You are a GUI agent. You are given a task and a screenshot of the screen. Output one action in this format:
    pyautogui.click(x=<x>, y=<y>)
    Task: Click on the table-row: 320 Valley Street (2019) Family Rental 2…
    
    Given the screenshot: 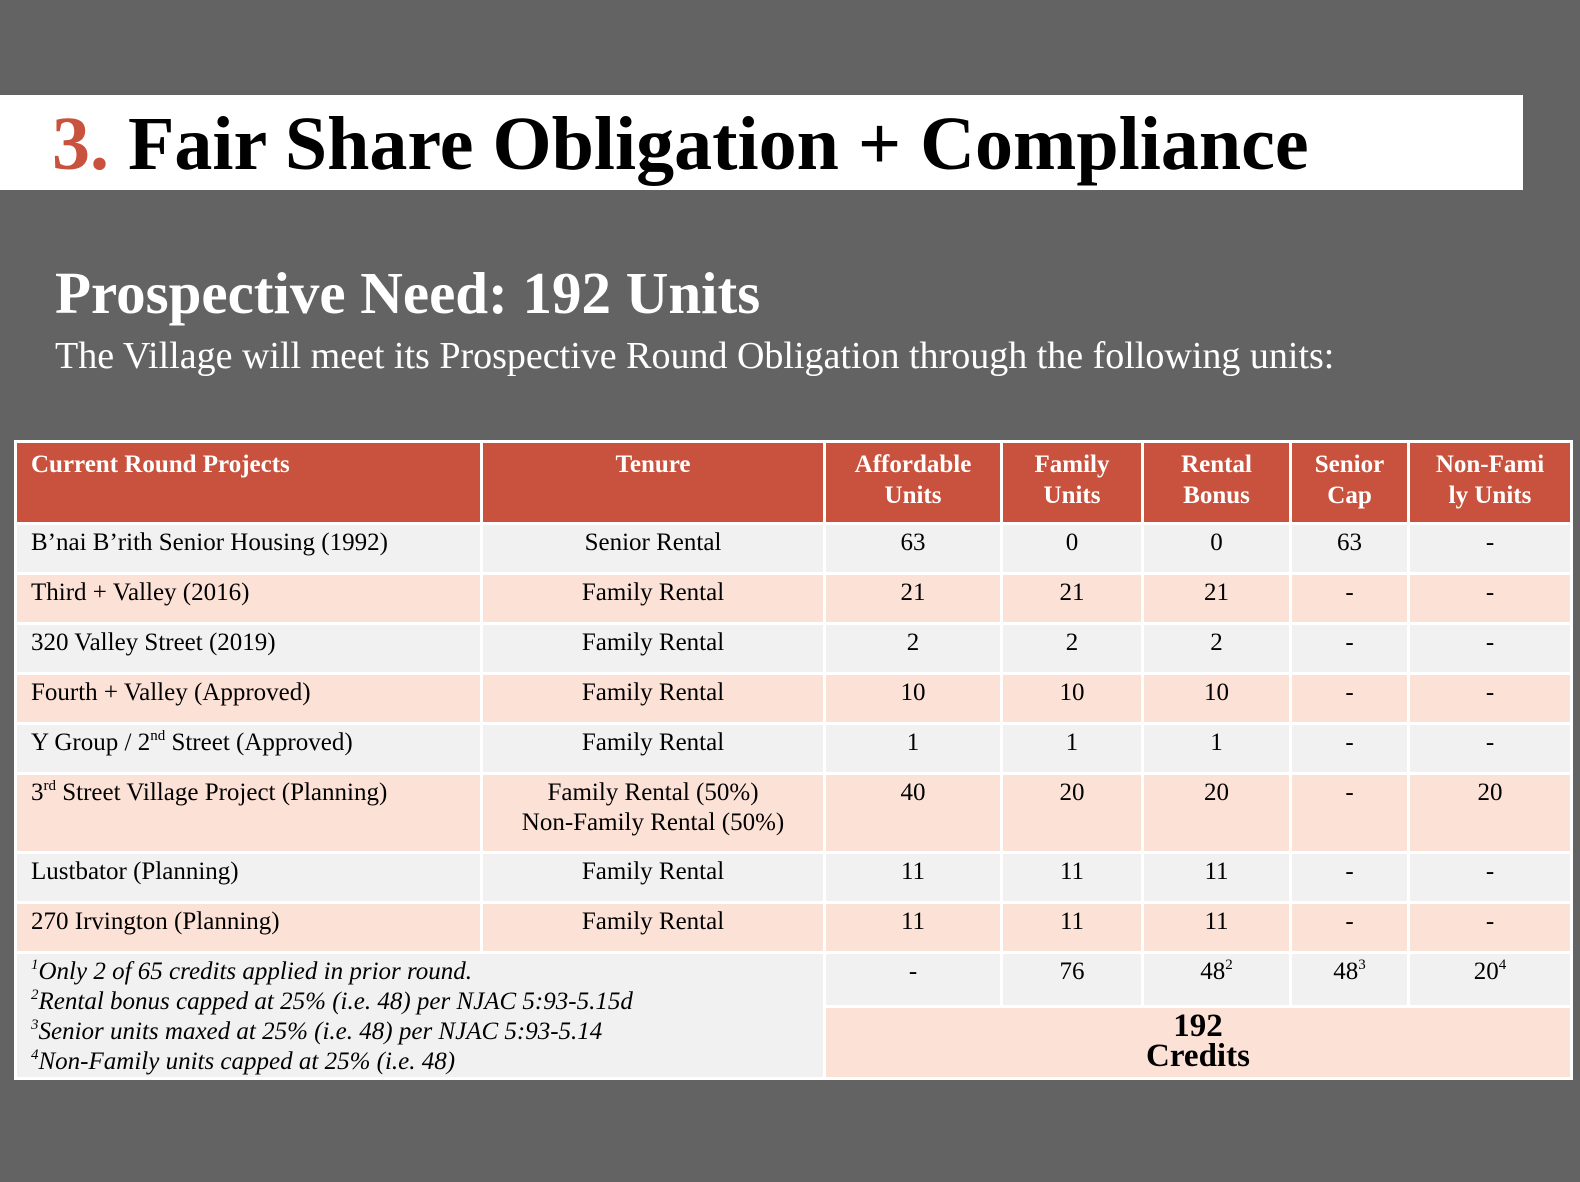 What is the action you would take?
    pyautogui.click(x=793, y=648)
    